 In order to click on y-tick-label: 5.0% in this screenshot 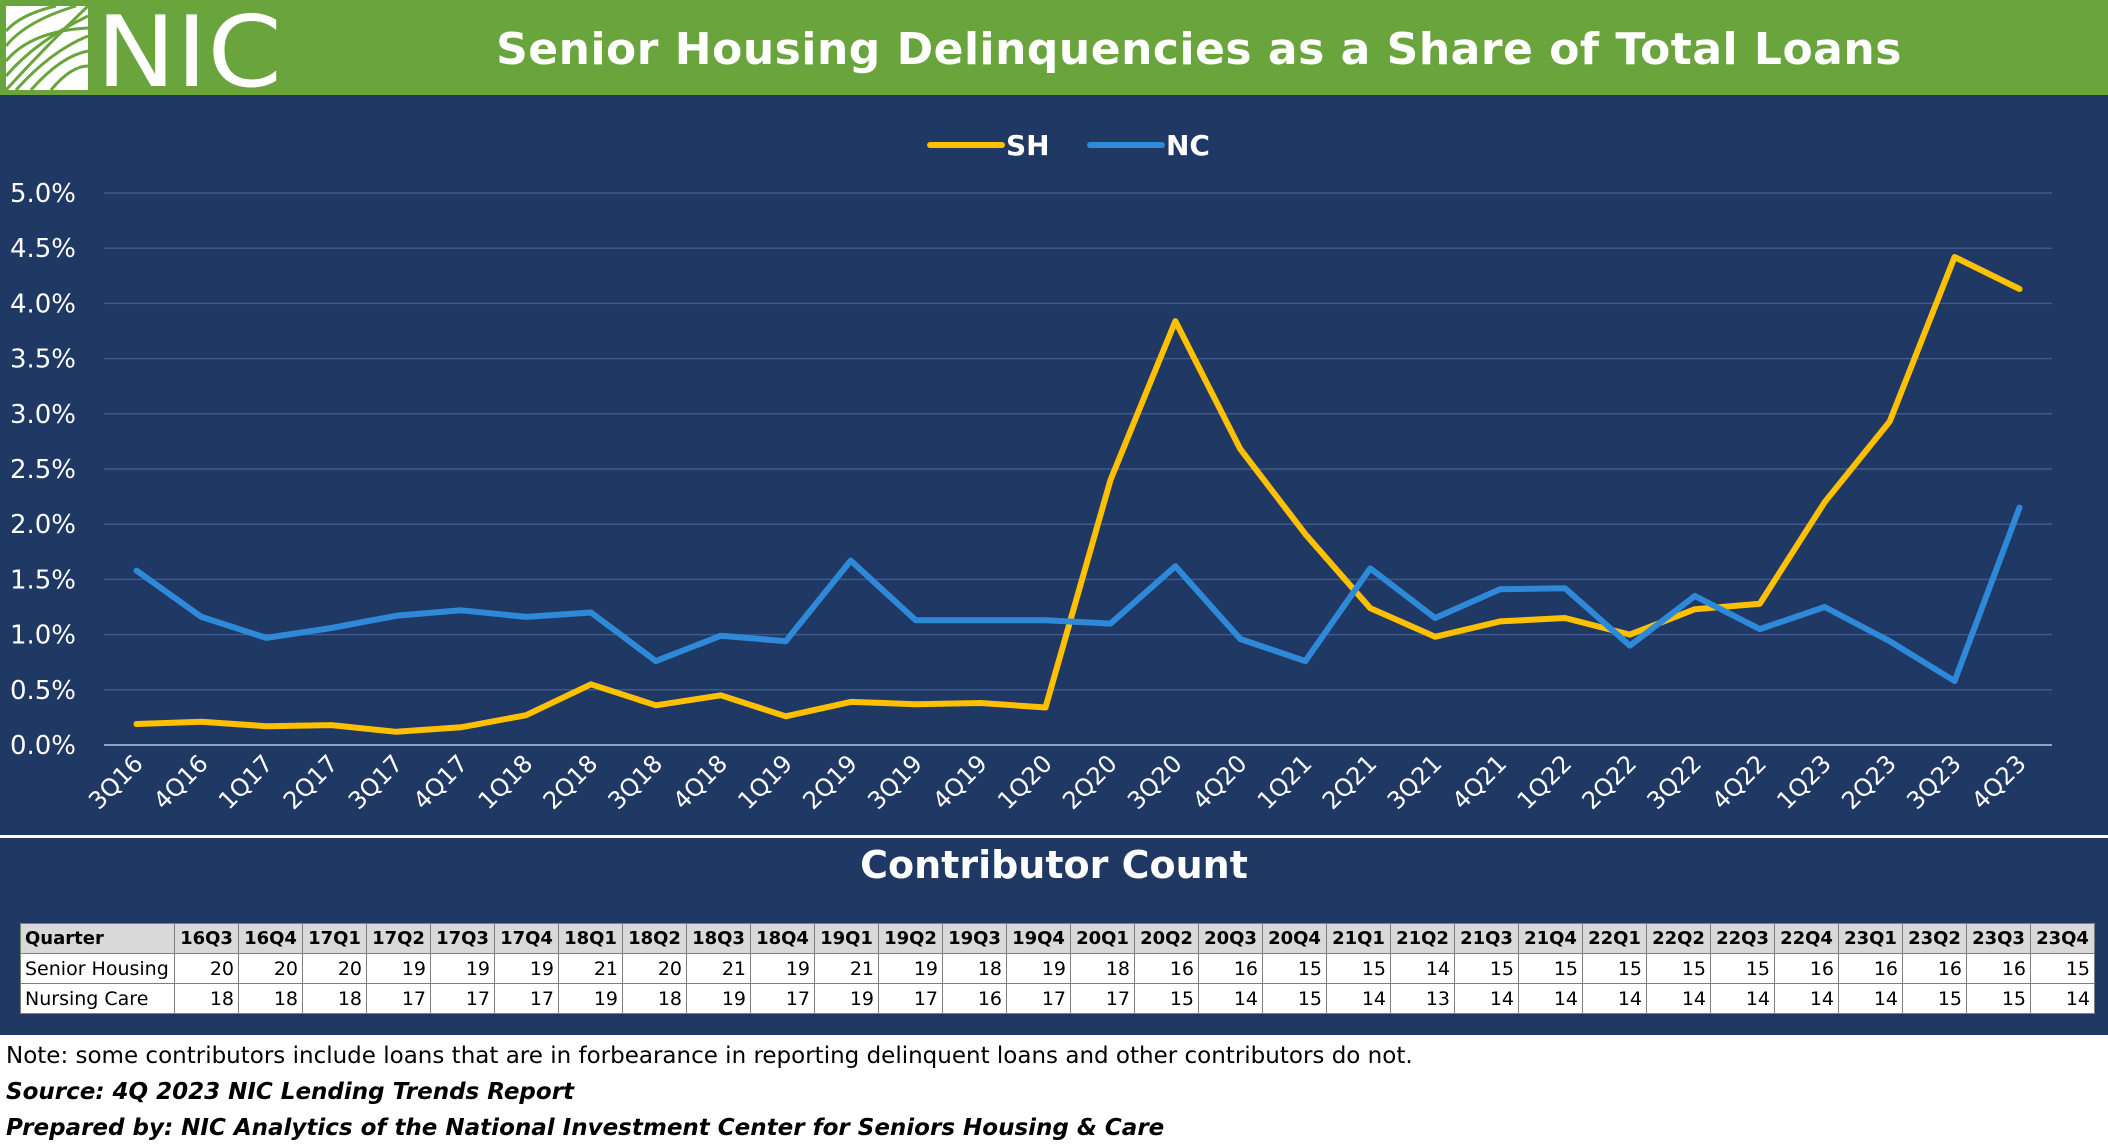, I will do `click(43, 194)`.